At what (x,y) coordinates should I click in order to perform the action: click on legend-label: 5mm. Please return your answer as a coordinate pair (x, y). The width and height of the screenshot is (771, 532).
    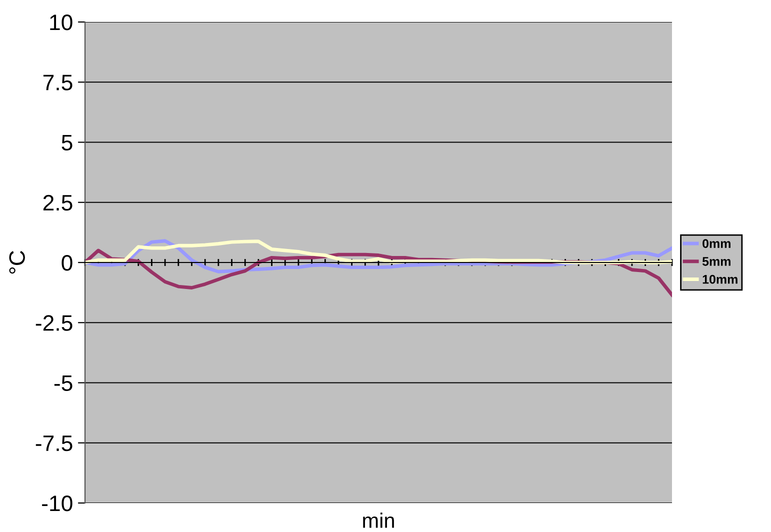
    Looking at the image, I should click on (716, 261).